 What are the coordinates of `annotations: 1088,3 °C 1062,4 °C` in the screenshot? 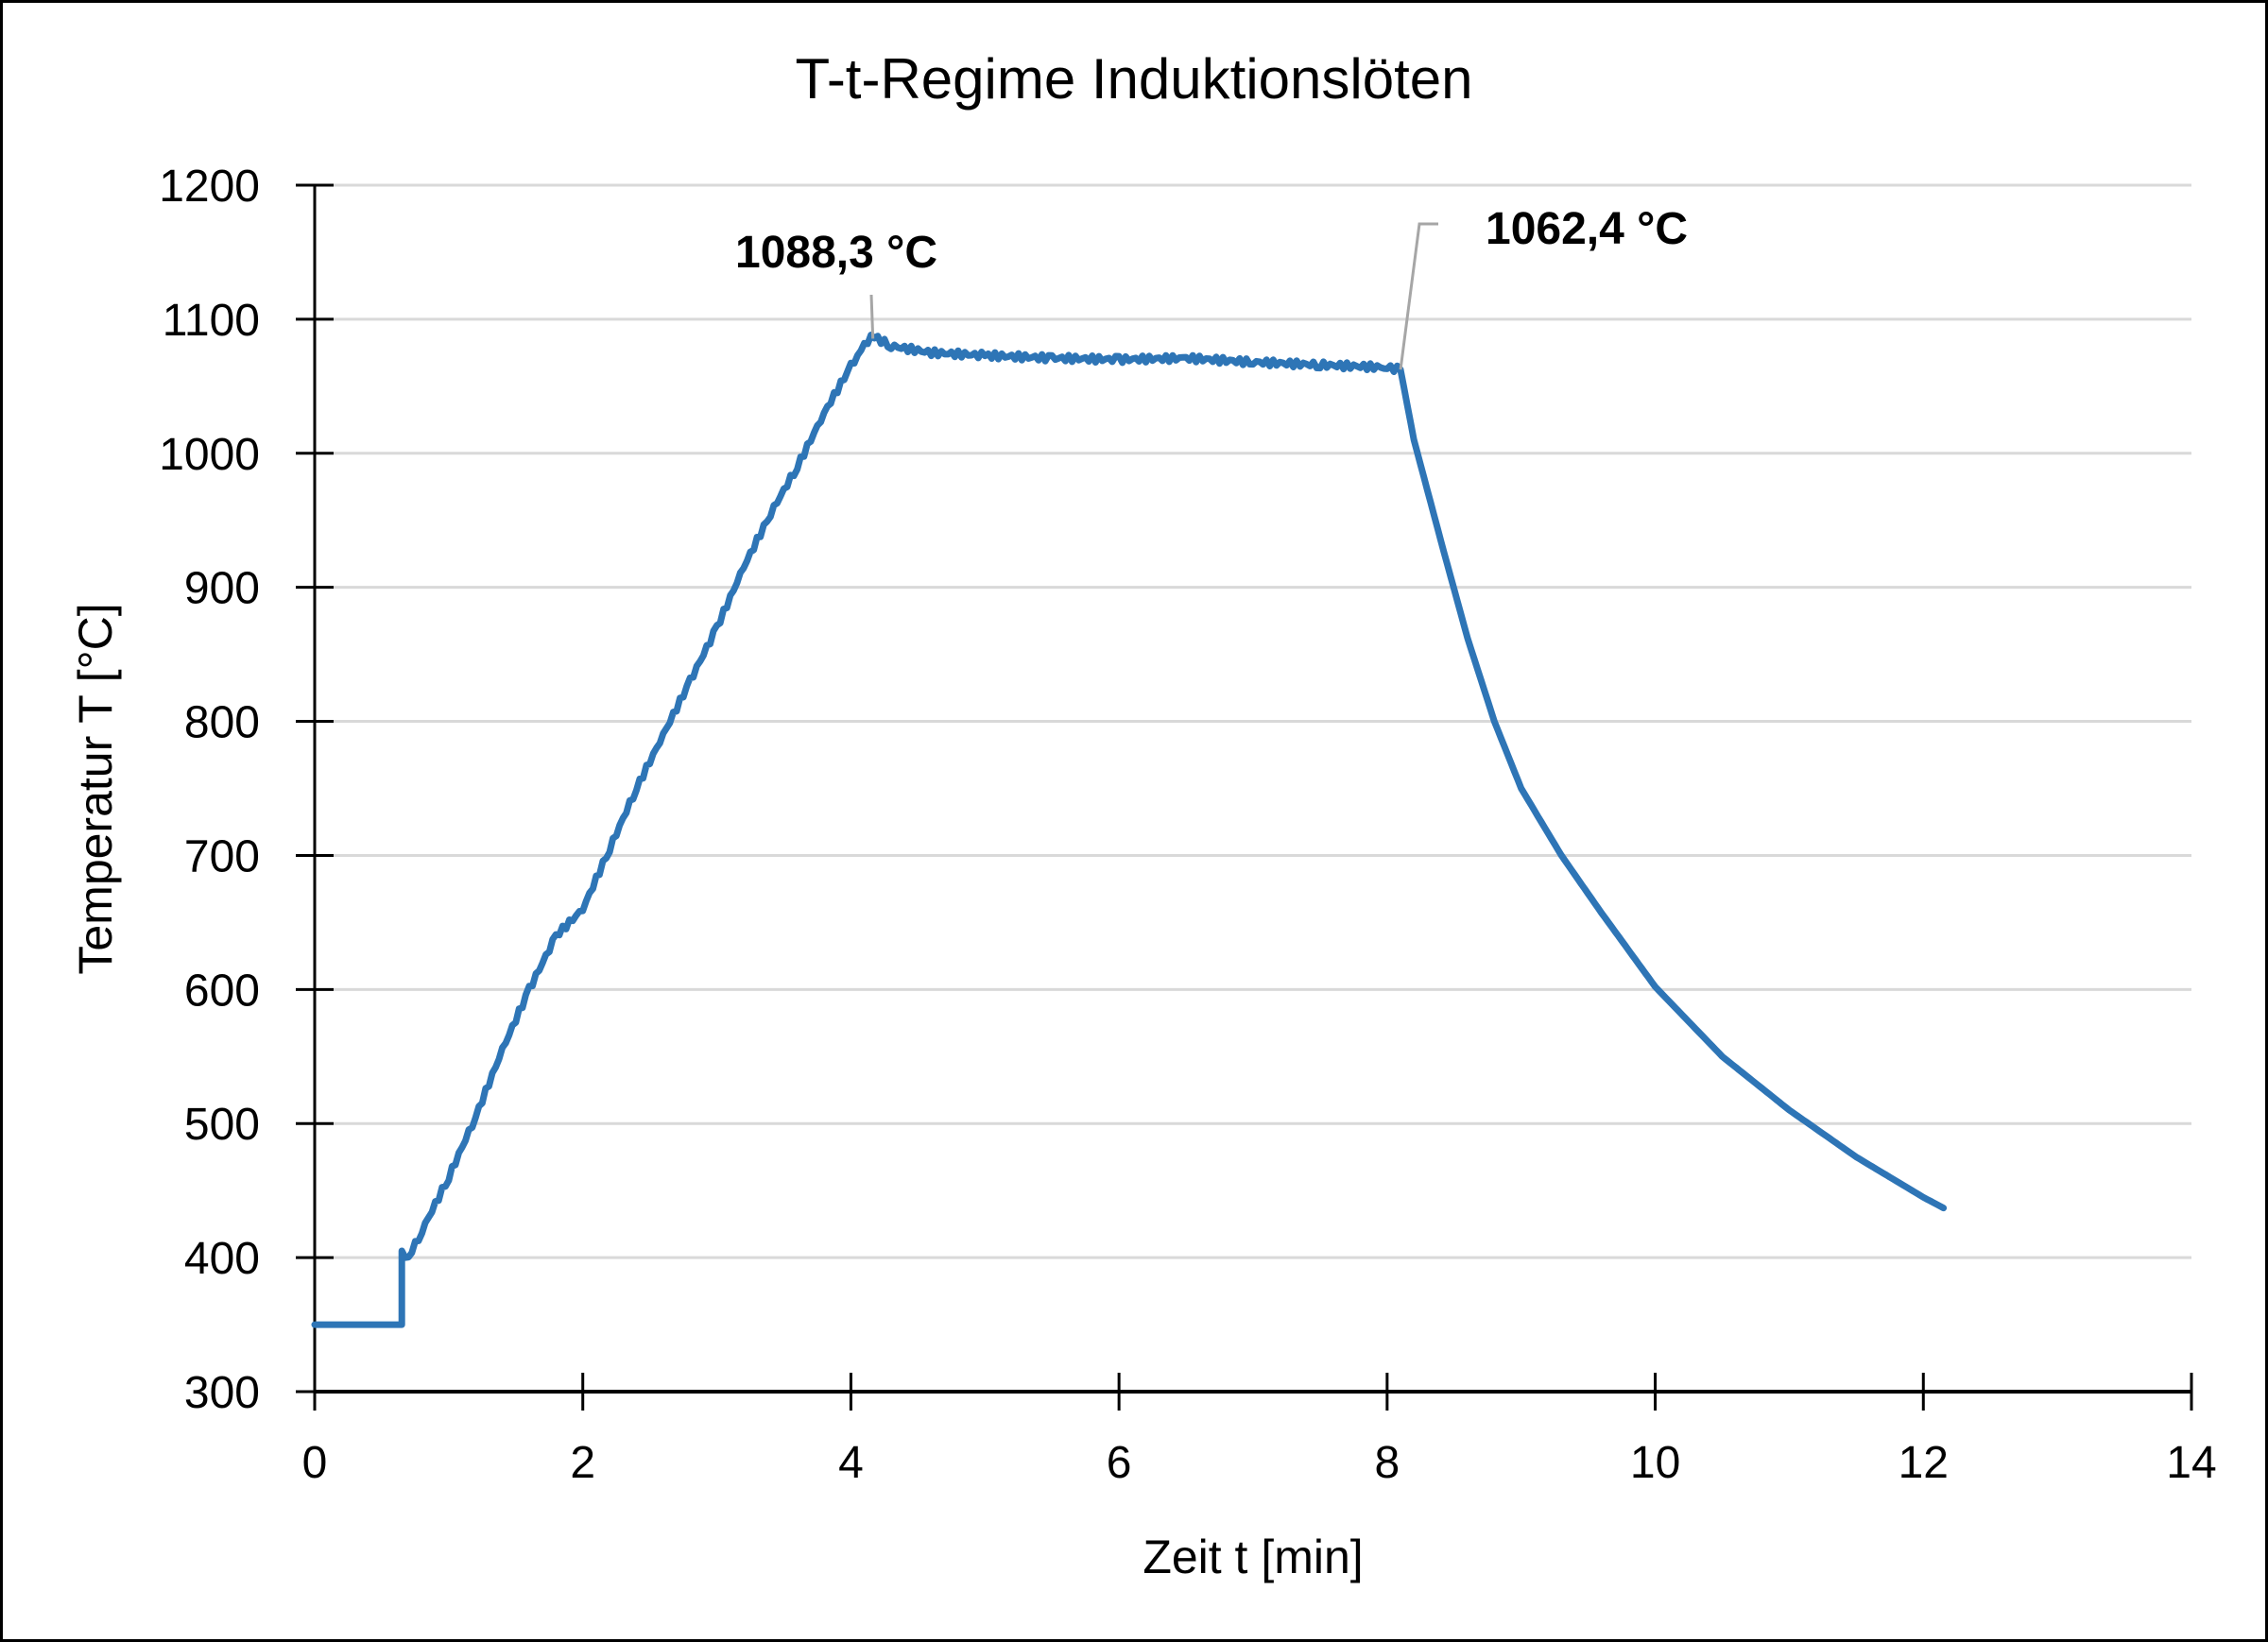 It's located at (1211, 287).